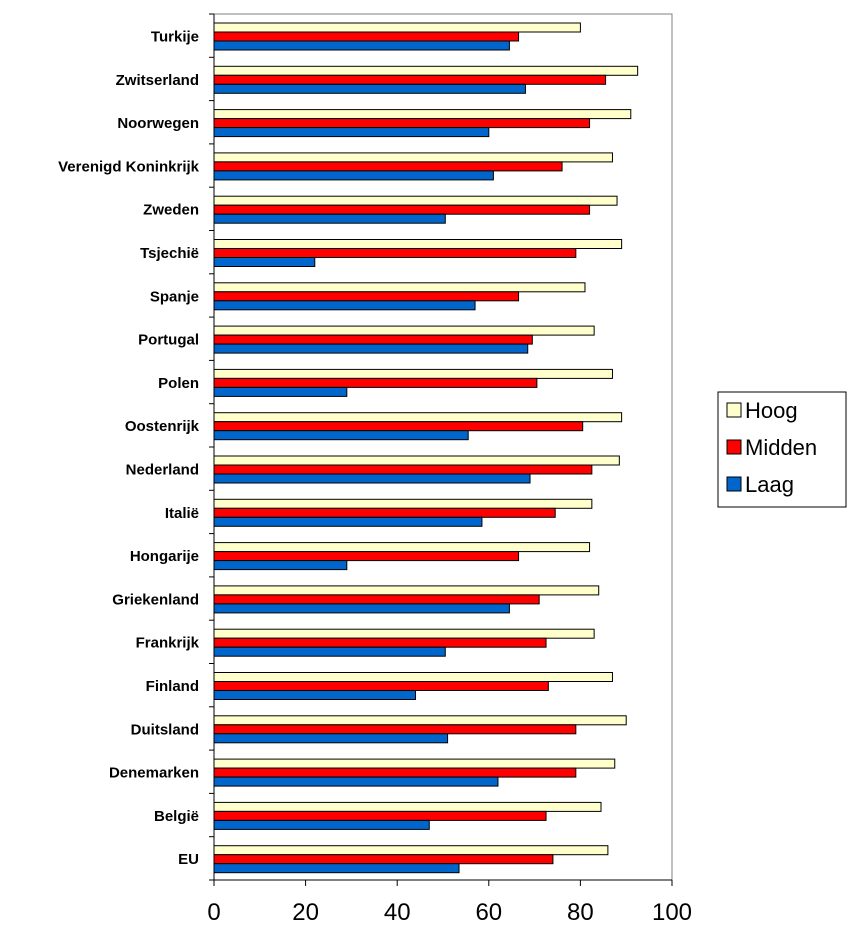  I want to click on category-label: Frankrijk, so click(168, 643).